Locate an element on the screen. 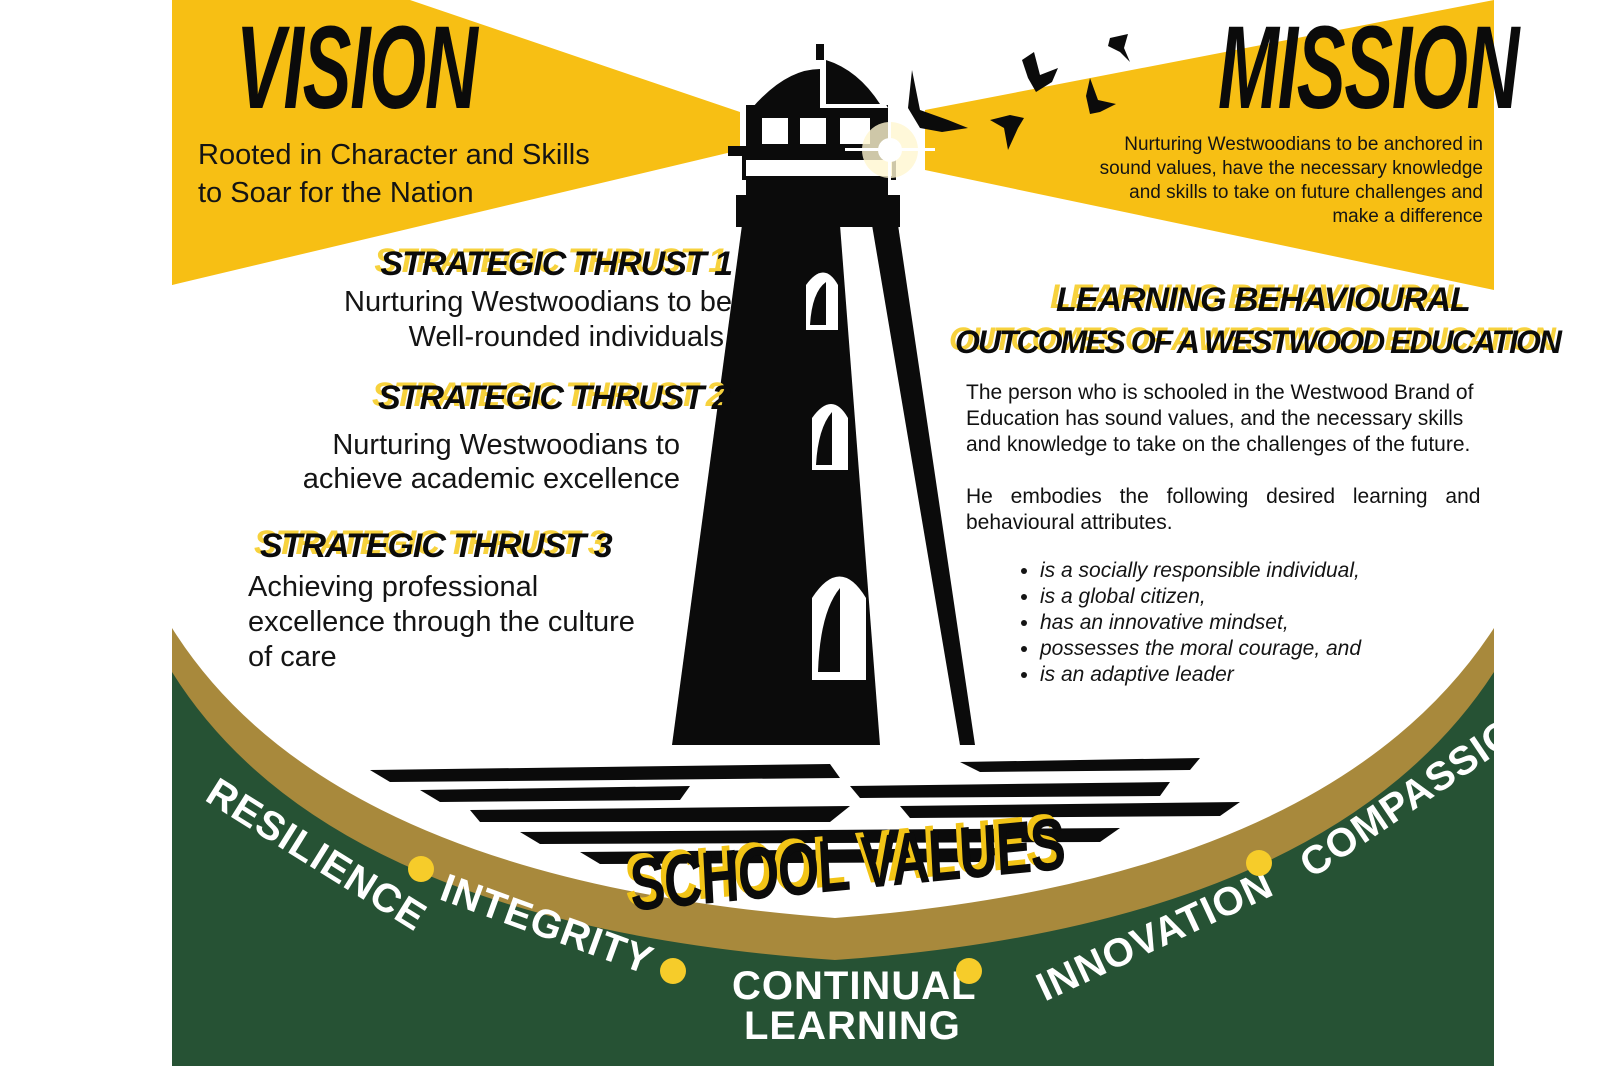  thrust-3-line3: of care is located at coordinates (292, 657).